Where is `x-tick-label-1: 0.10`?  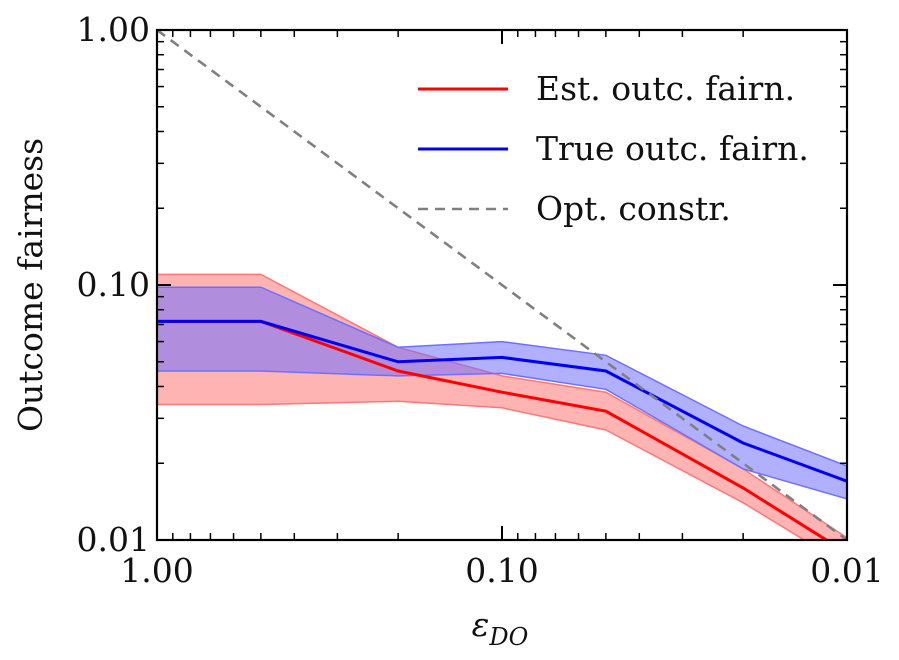
x-tick-label-1: 0.10 is located at coordinates (501, 570).